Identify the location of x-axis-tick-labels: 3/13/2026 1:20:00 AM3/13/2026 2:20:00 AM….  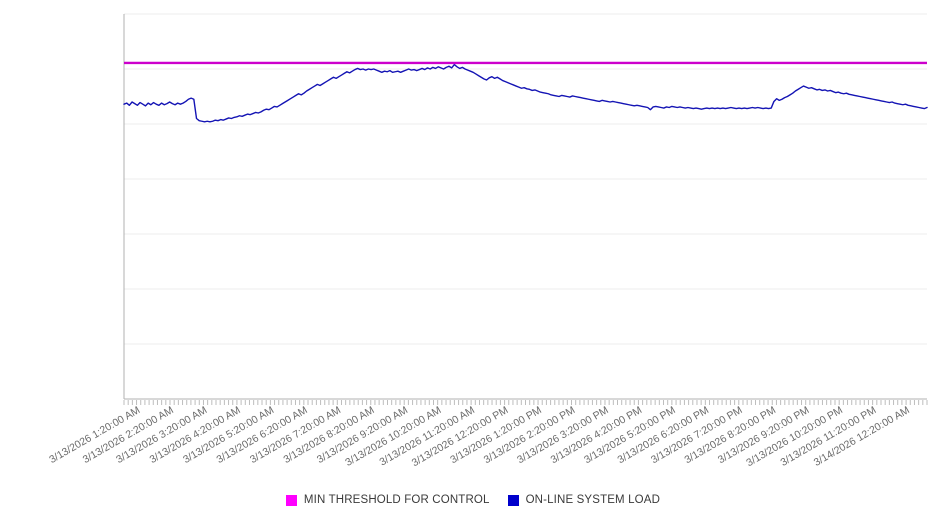
(479, 436).